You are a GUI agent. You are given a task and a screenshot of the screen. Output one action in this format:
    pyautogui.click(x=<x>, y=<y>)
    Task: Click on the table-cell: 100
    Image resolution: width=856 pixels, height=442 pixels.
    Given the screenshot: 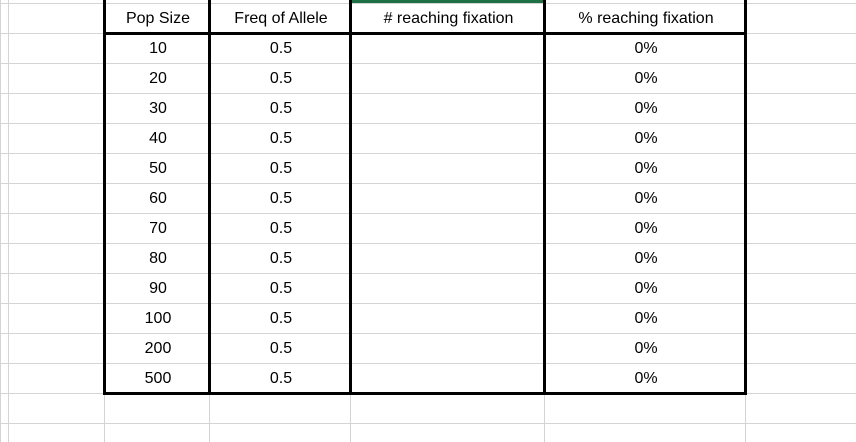 What is the action you would take?
    pyautogui.click(x=158, y=318)
    